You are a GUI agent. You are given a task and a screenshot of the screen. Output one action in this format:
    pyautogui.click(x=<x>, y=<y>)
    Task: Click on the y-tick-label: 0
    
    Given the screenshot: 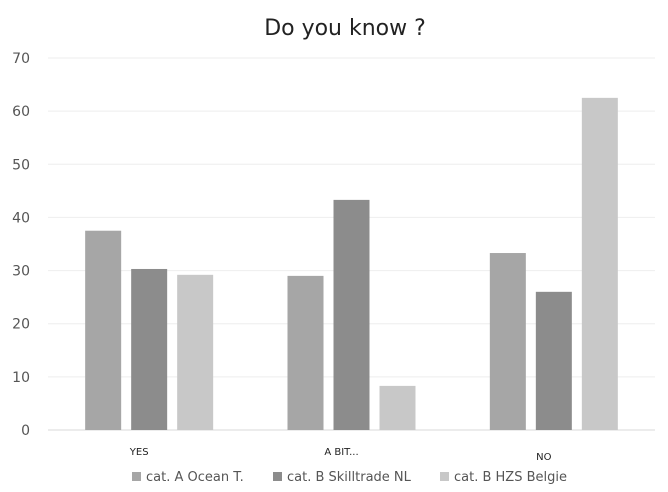 What is the action you would take?
    pyautogui.click(x=25, y=431)
    